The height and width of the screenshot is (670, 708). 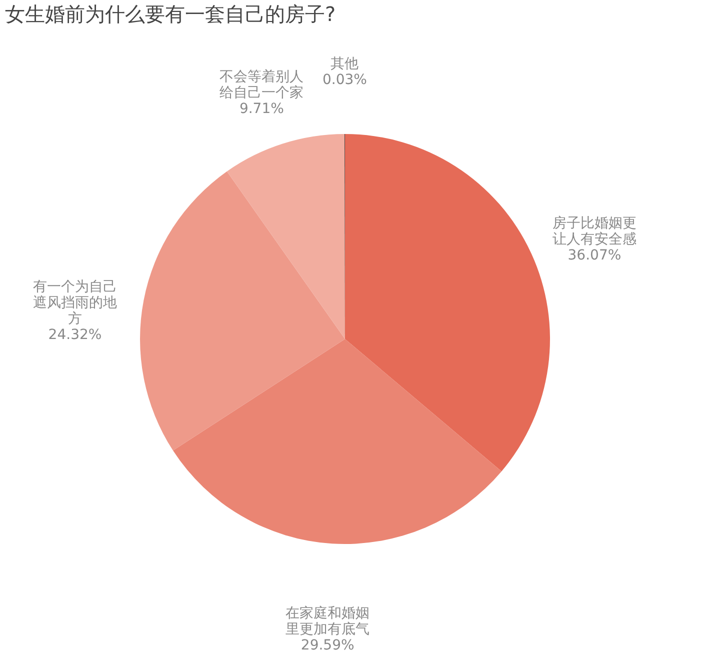 I want to click on slice-label: 房子比婚姻更让人有安全感, so click(x=594, y=231).